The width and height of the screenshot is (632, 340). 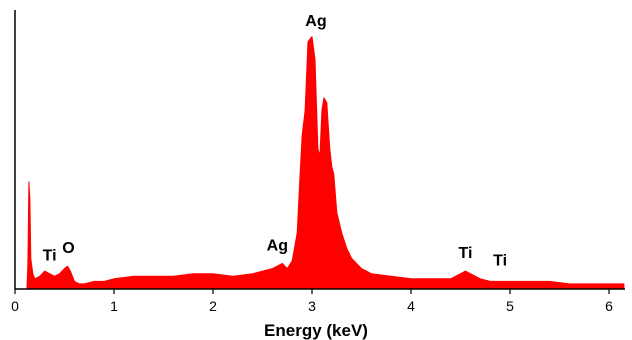 What do you see at coordinates (50, 256) in the screenshot?
I see `peak-label-0: Ti` at bounding box center [50, 256].